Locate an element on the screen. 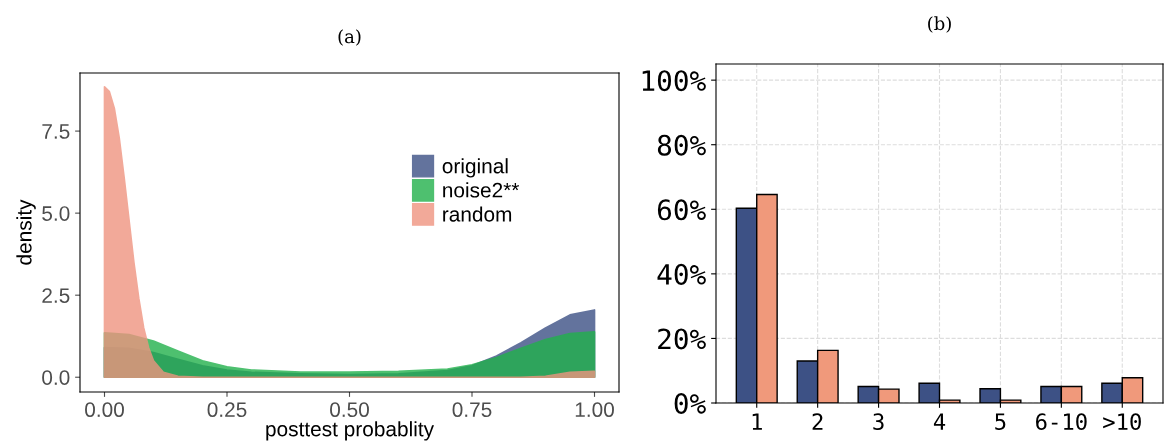  chart-title: (b) is located at coordinates (939, 24).